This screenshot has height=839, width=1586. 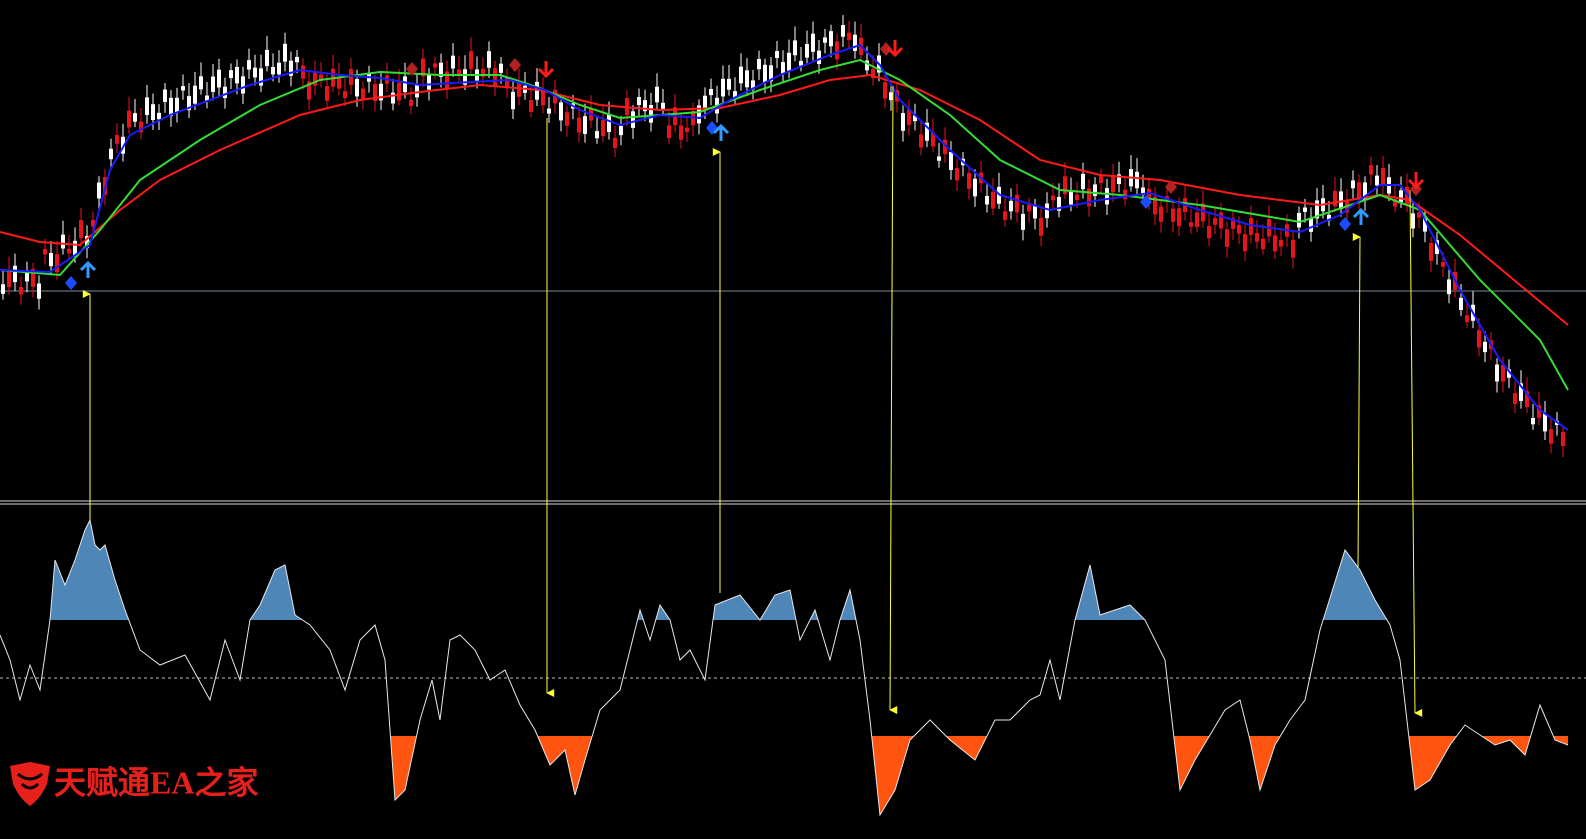 I want to click on arrow-sell, so click(x=1416, y=181).